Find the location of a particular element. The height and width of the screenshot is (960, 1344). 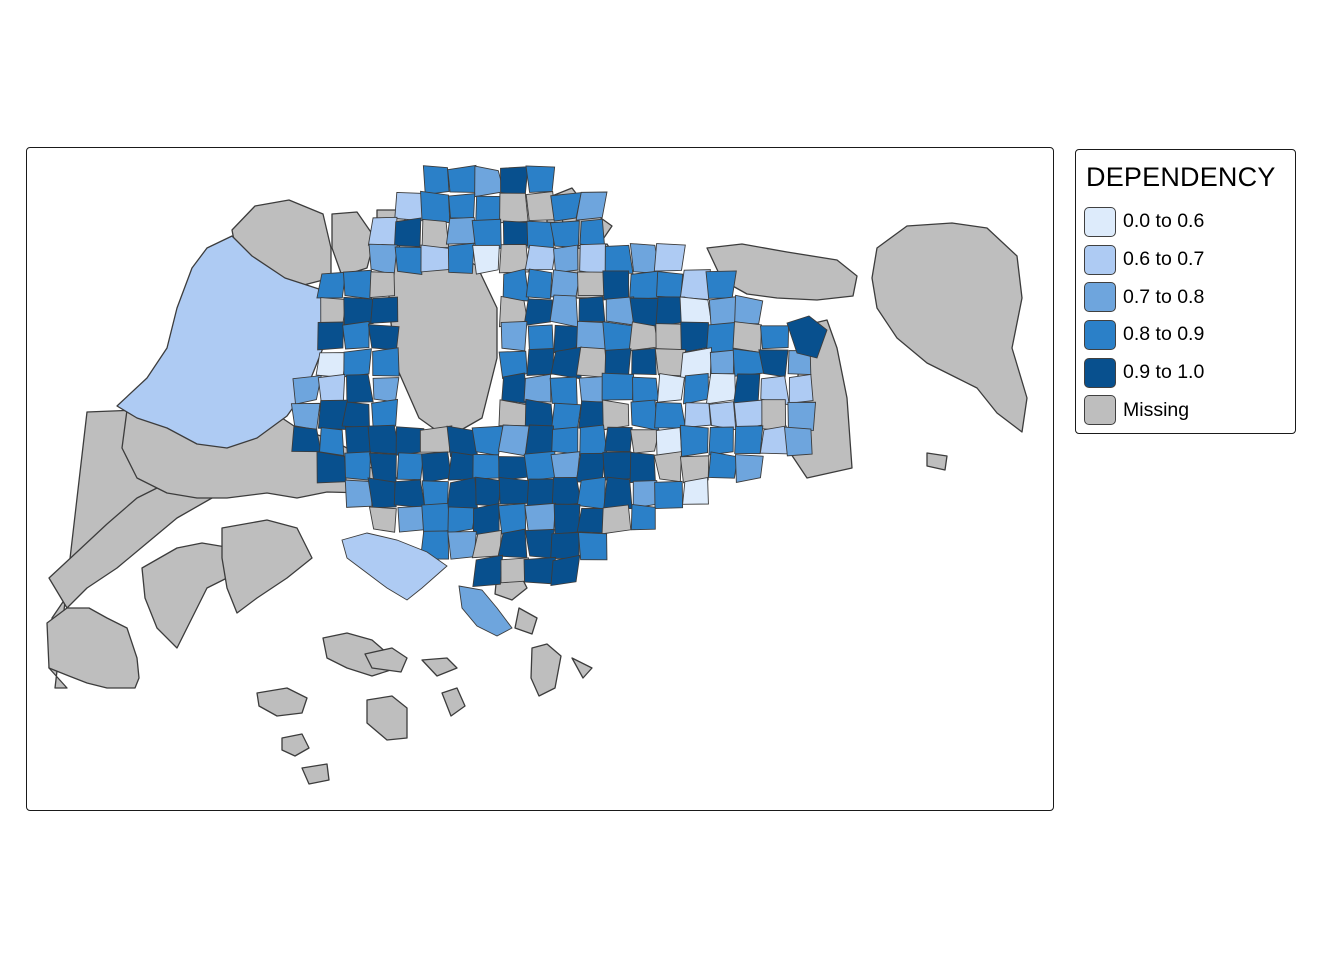

legend-item-missing: Missing is located at coordinates (1144, 410).